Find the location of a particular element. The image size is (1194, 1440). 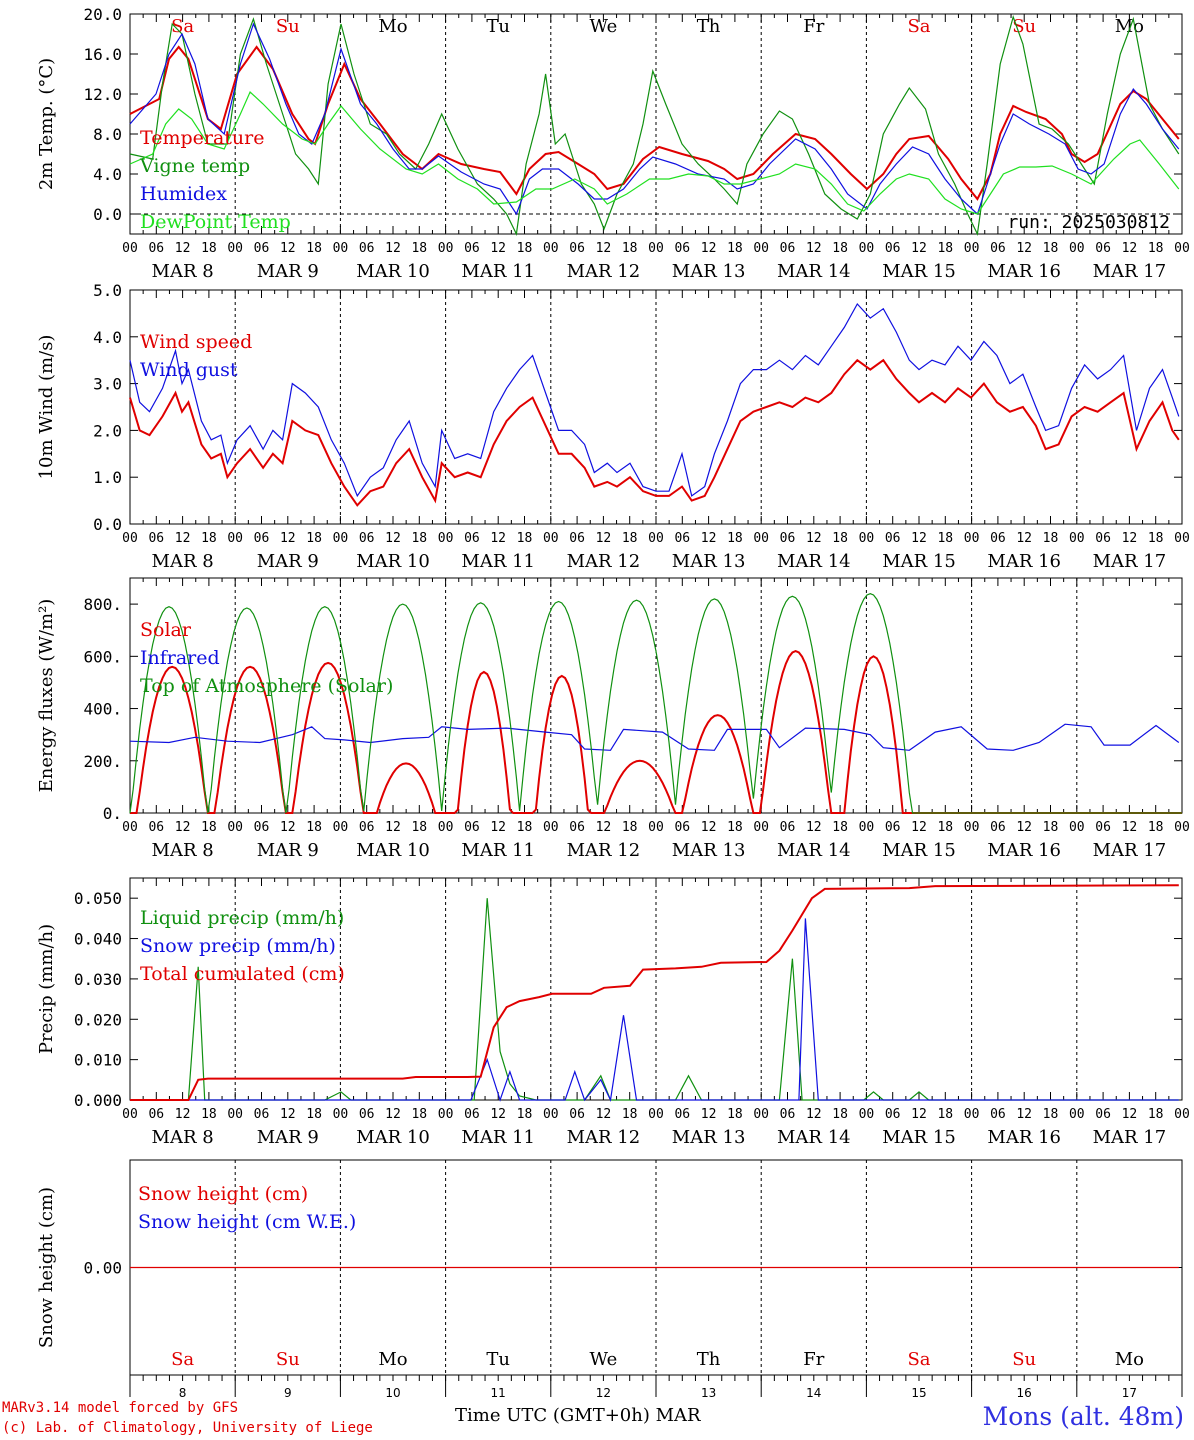

day-label: Mo is located at coordinates (392, 26).